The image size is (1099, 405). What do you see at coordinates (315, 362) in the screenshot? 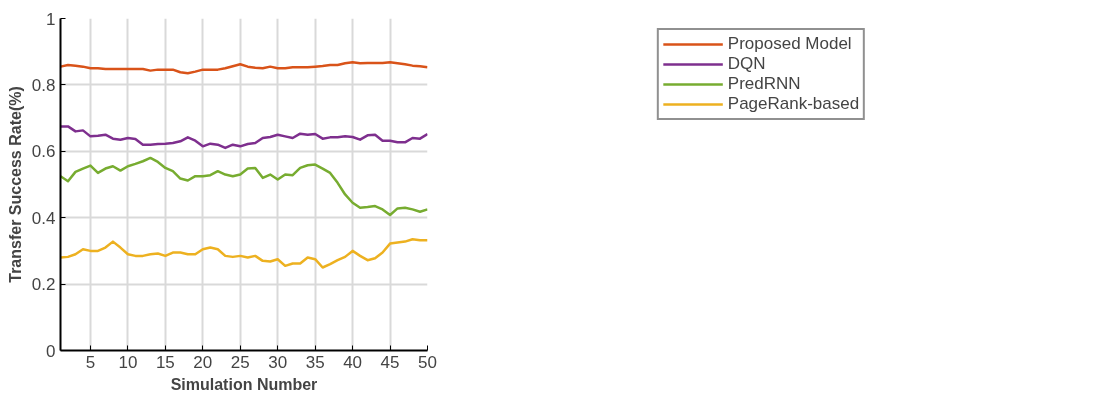
I see `x-tick-label: 35` at bounding box center [315, 362].